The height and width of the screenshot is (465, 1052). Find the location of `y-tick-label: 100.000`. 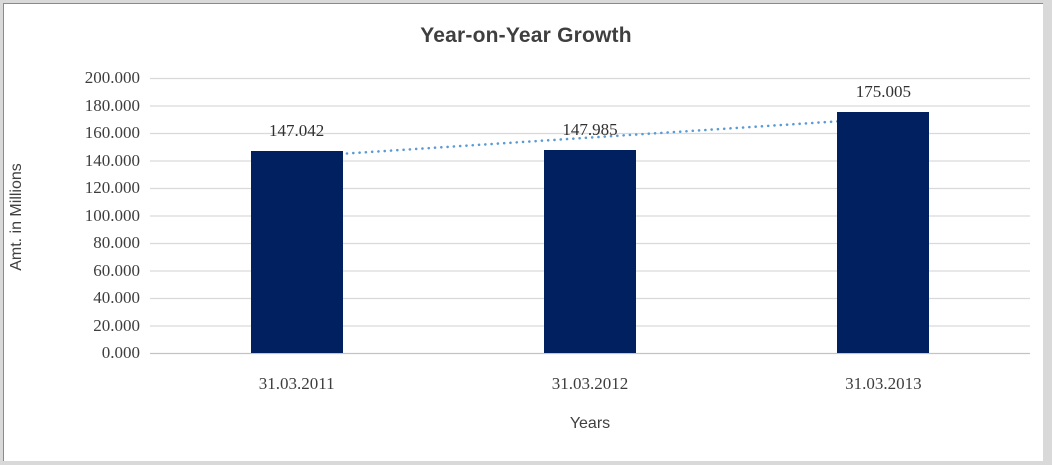

y-tick-label: 100.000 is located at coordinates (112, 215).